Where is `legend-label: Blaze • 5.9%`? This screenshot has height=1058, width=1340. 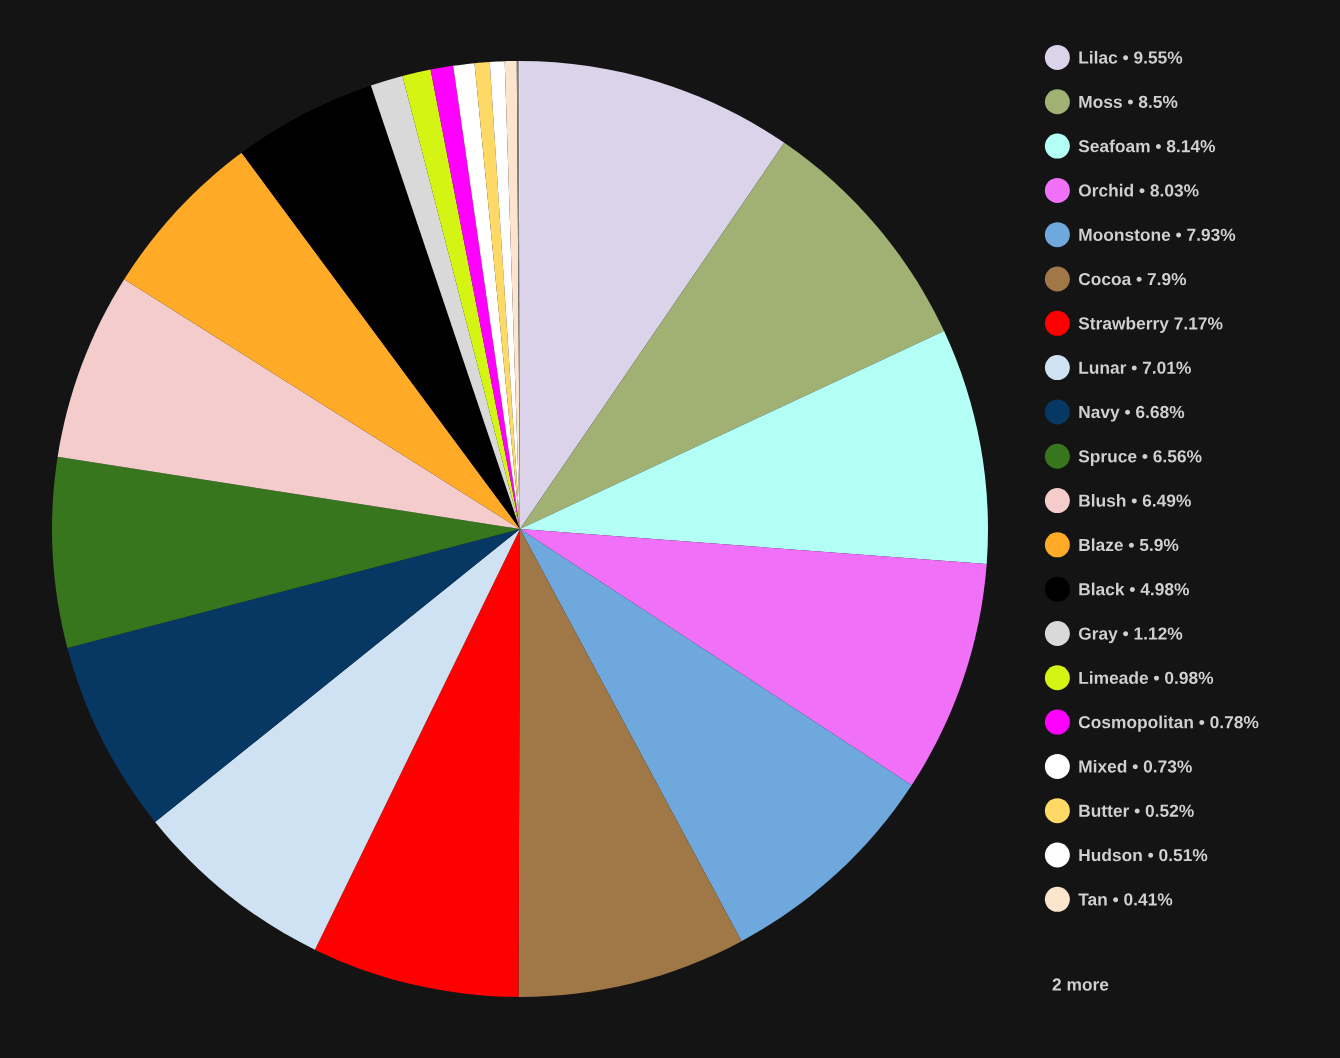
legend-label: Blaze • 5.9% is located at coordinates (1129, 545).